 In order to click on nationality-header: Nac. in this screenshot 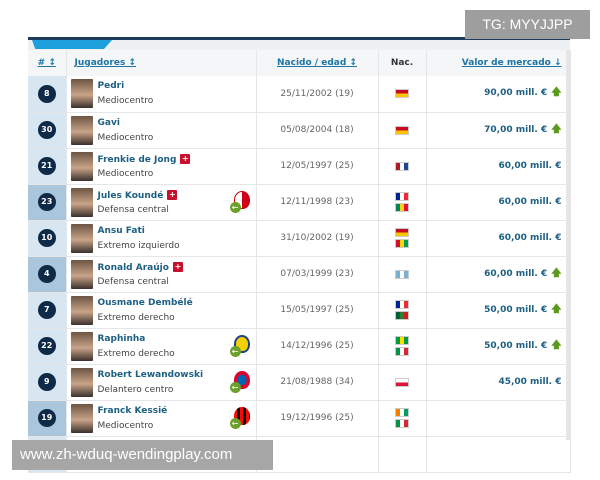, I will do `click(402, 63)`.